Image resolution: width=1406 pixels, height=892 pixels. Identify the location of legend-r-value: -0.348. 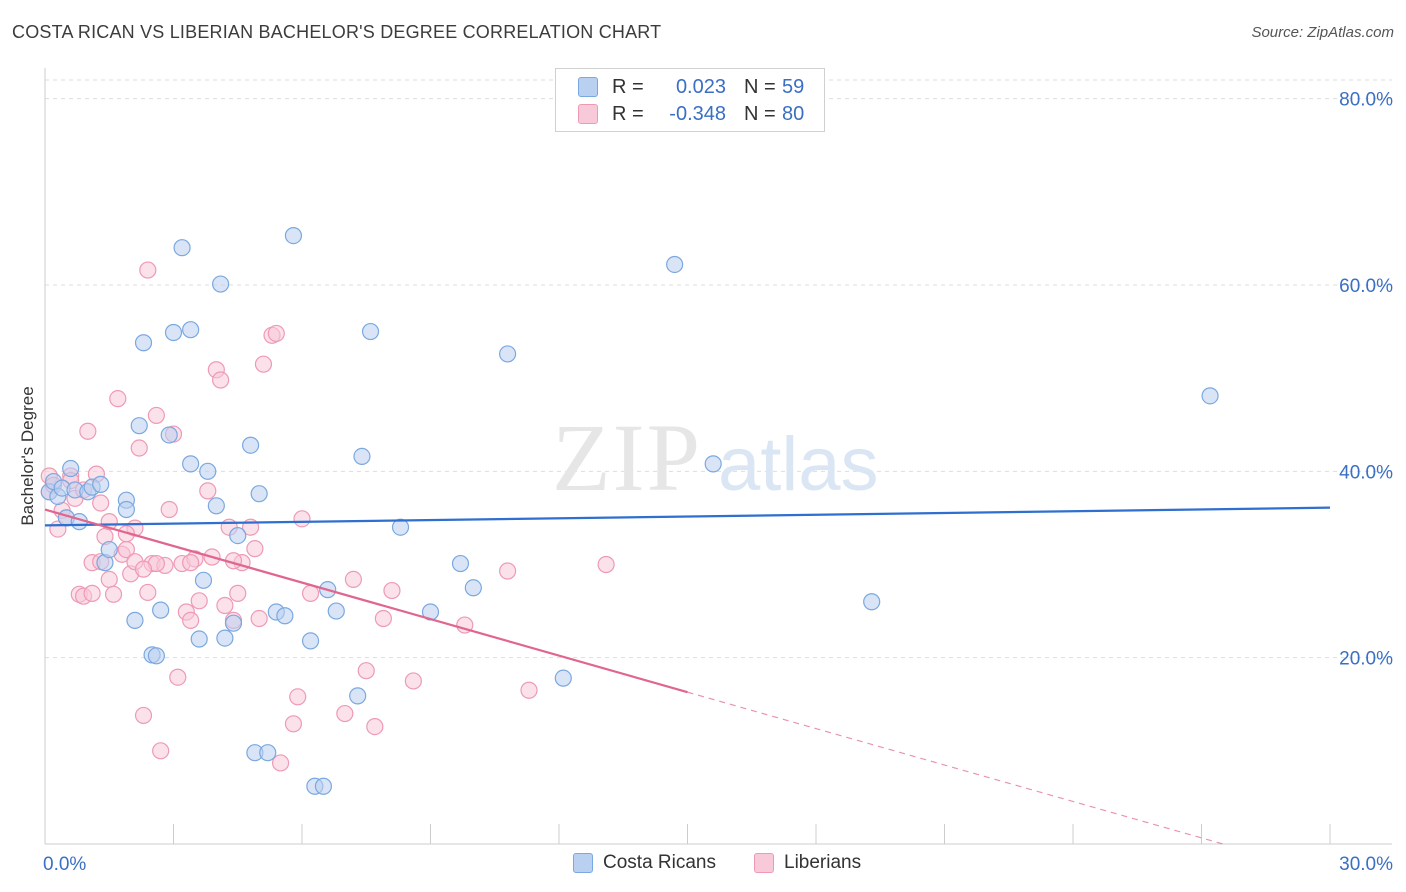
(697, 113).